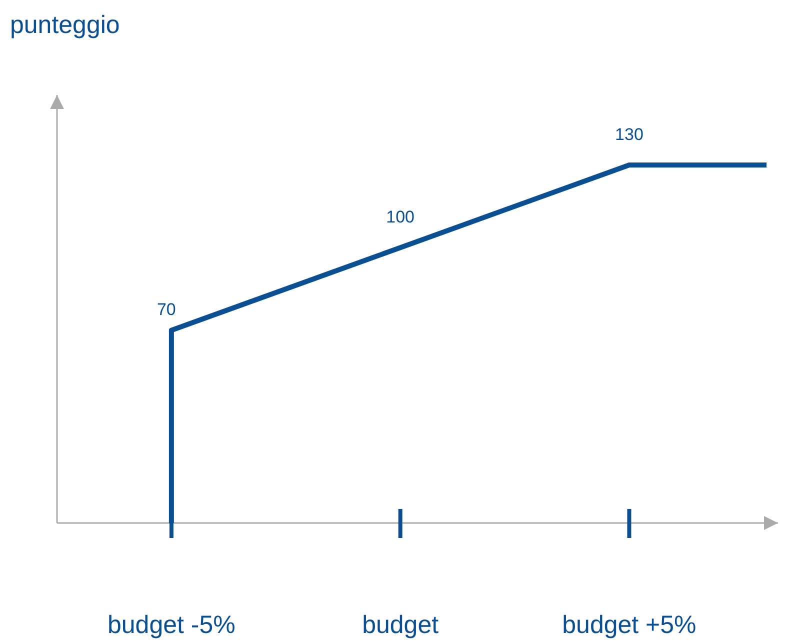 This screenshot has width=785, height=641. What do you see at coordinates (172, 625) in the screenshot?
I see `x-tick-label: budget -5%` at bounding box center [172, 625].